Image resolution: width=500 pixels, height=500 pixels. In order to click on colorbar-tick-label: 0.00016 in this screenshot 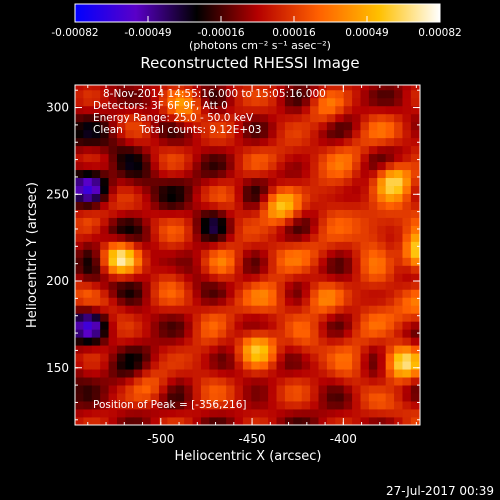, I will do `click(294, 33)`.